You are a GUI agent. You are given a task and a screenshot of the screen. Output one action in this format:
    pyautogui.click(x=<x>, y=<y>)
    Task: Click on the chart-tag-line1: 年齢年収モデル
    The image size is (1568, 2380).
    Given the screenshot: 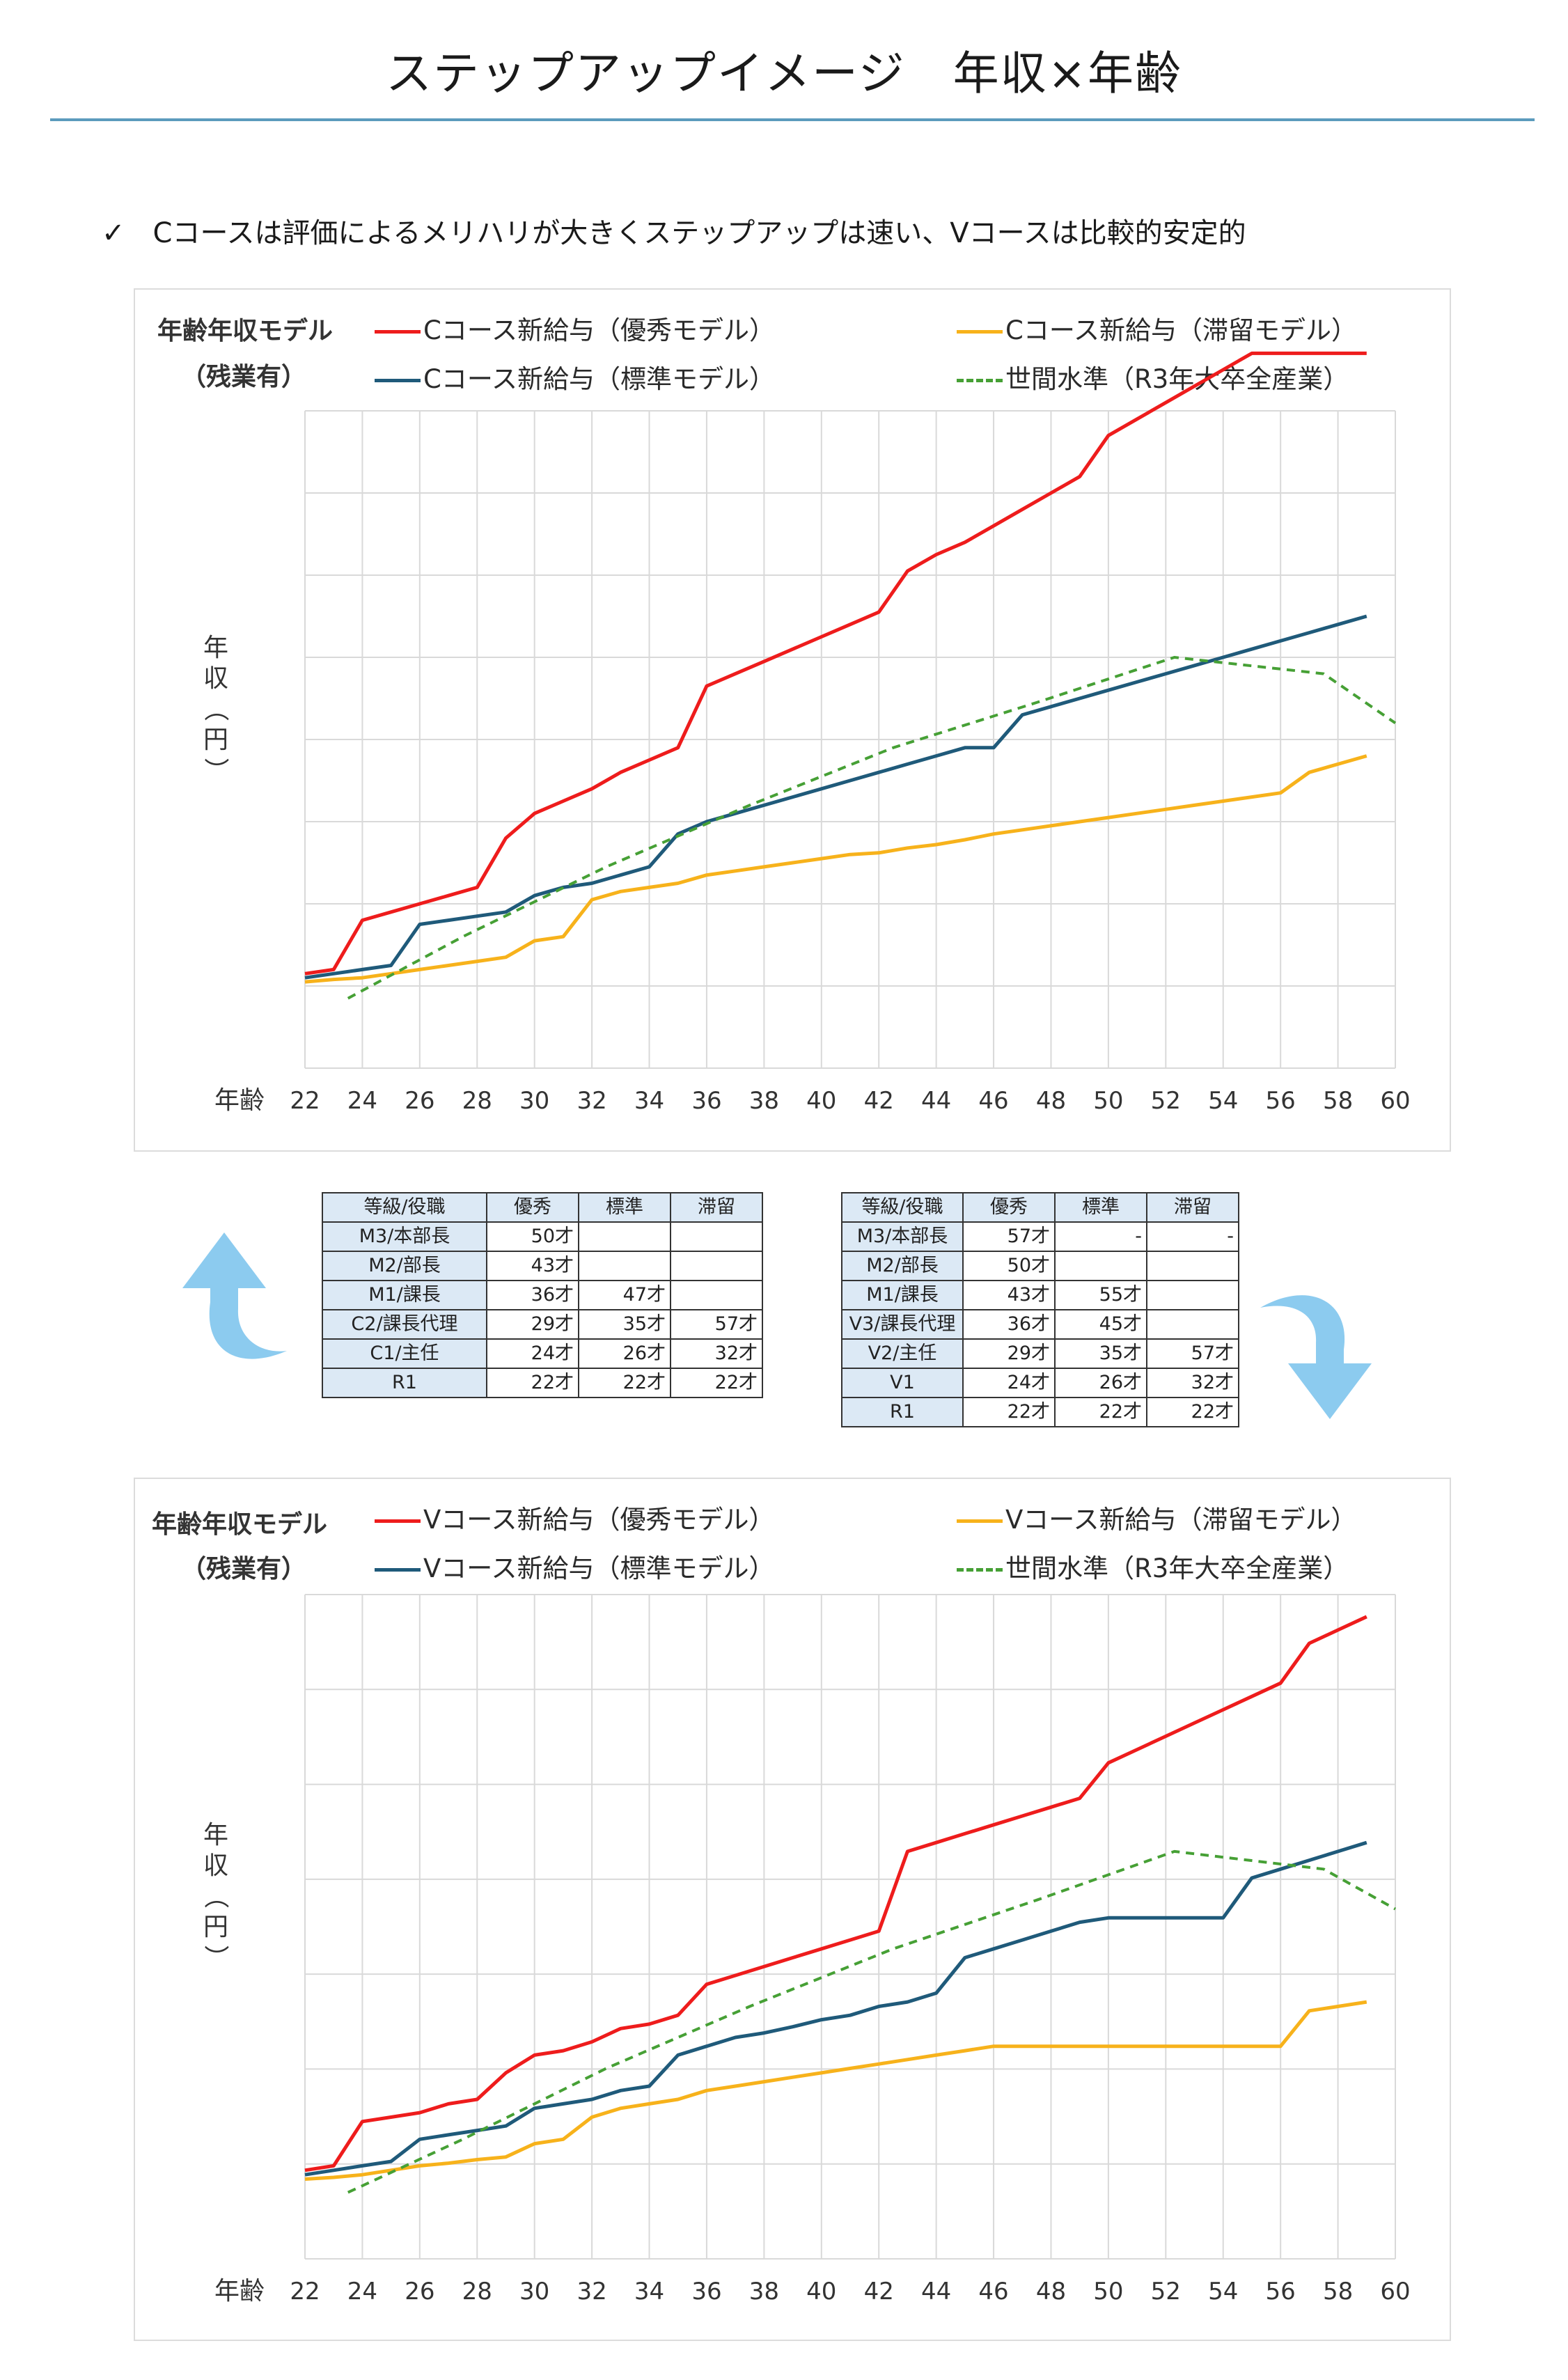 What is the action you would take?
    pyautogui.click(x=240, y=1524)
    